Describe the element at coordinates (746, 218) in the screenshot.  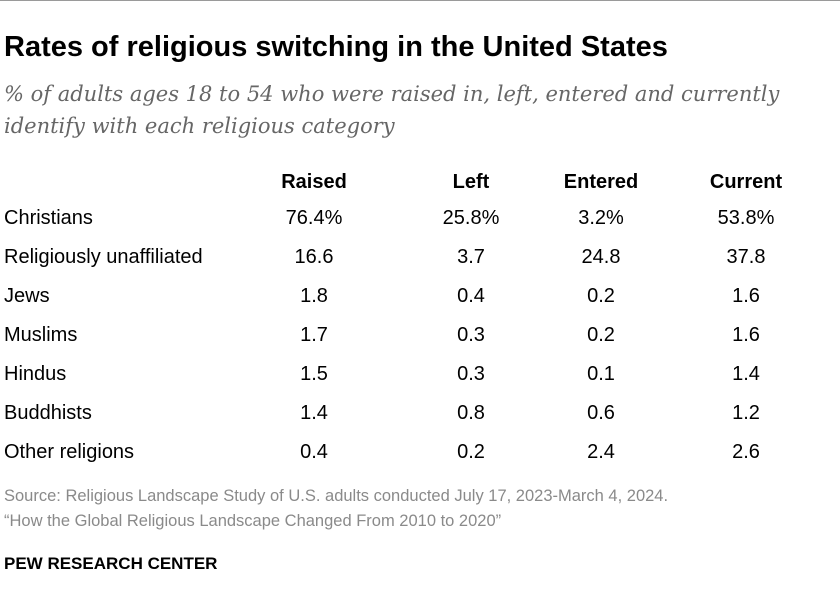
I see `cell-current: 53.8%` at that location.